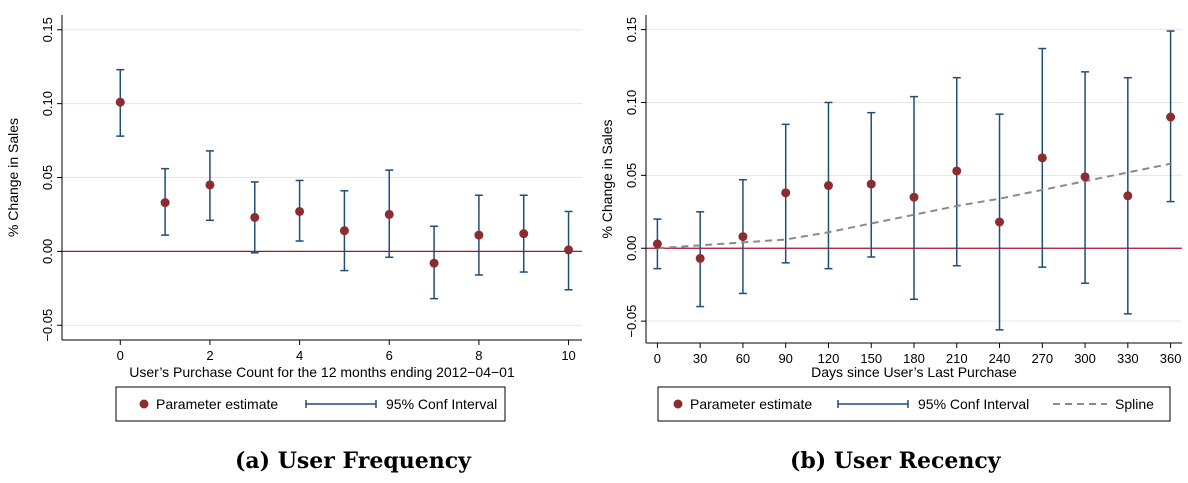 This screenshot has height=483, width=1188. Describe the element at coordinates (914, 358) in the screenshot. I see `x-tick-label: 180` at that location.